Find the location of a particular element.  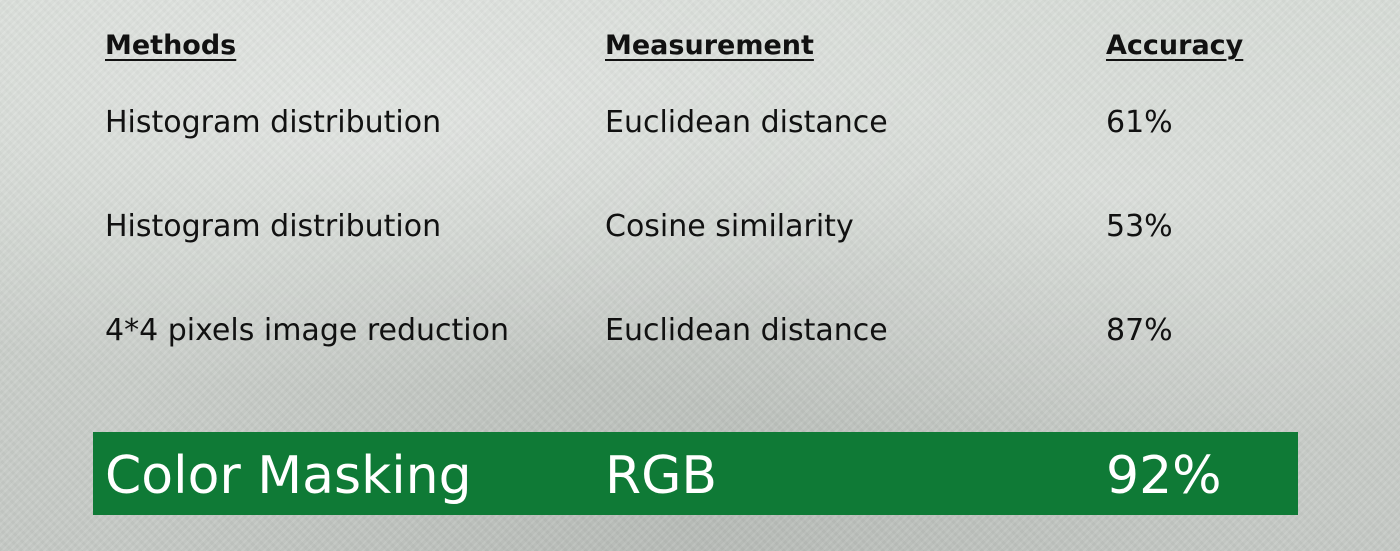

header-accuracy: Accuracy is located at coordinates (1175, 45).